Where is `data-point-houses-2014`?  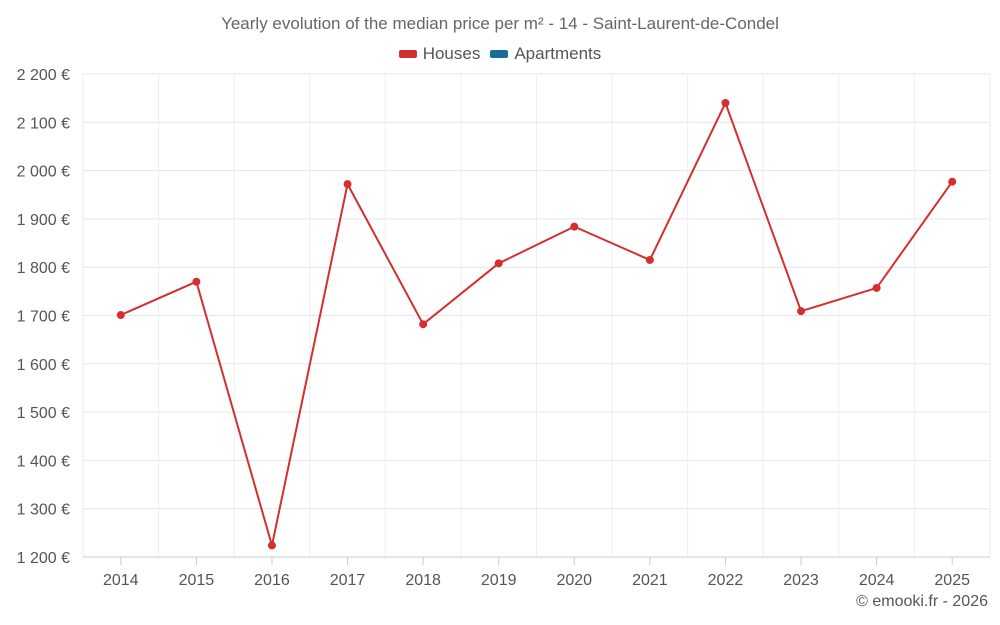
data-point-houses-2014 is located at coordinates (120, 315).